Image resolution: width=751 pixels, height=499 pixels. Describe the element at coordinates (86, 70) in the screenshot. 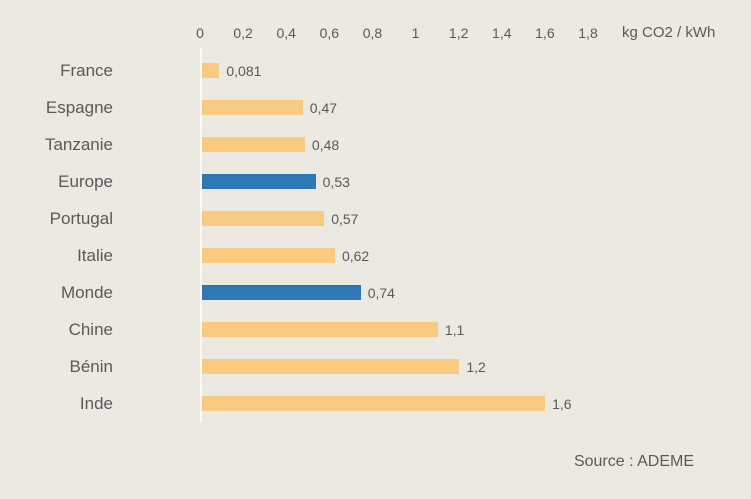

I see `category-label: France` at that location.